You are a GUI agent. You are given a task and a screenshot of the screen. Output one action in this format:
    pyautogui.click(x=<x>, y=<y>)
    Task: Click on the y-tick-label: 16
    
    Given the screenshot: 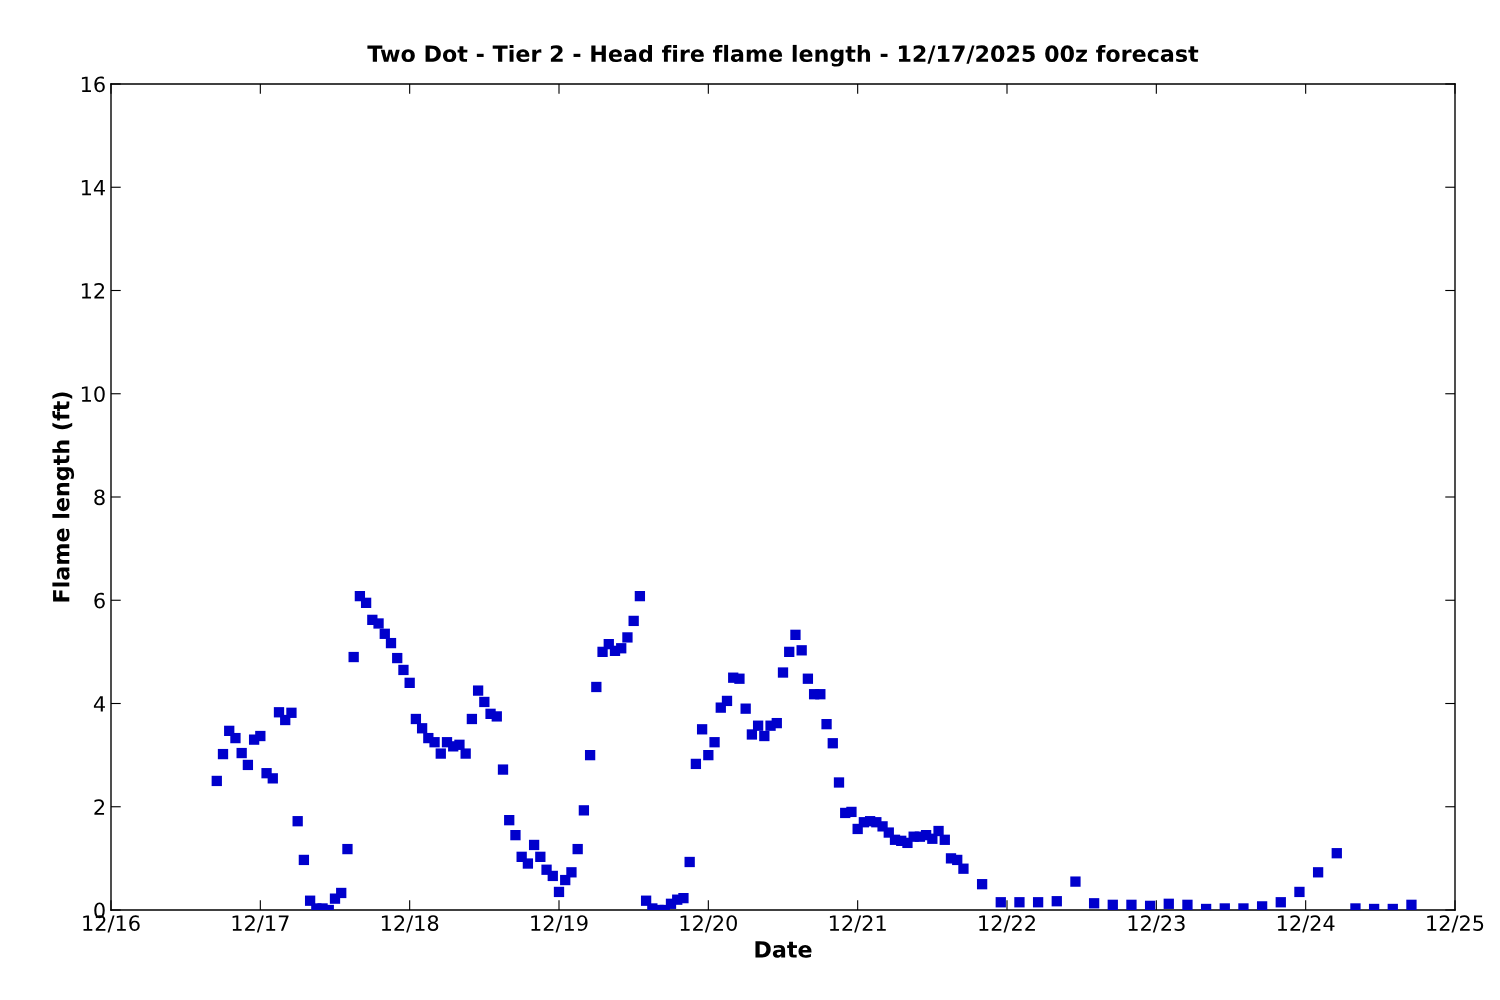 What is the action you would take?
    pyautogui.click(x=93, y=84)
    